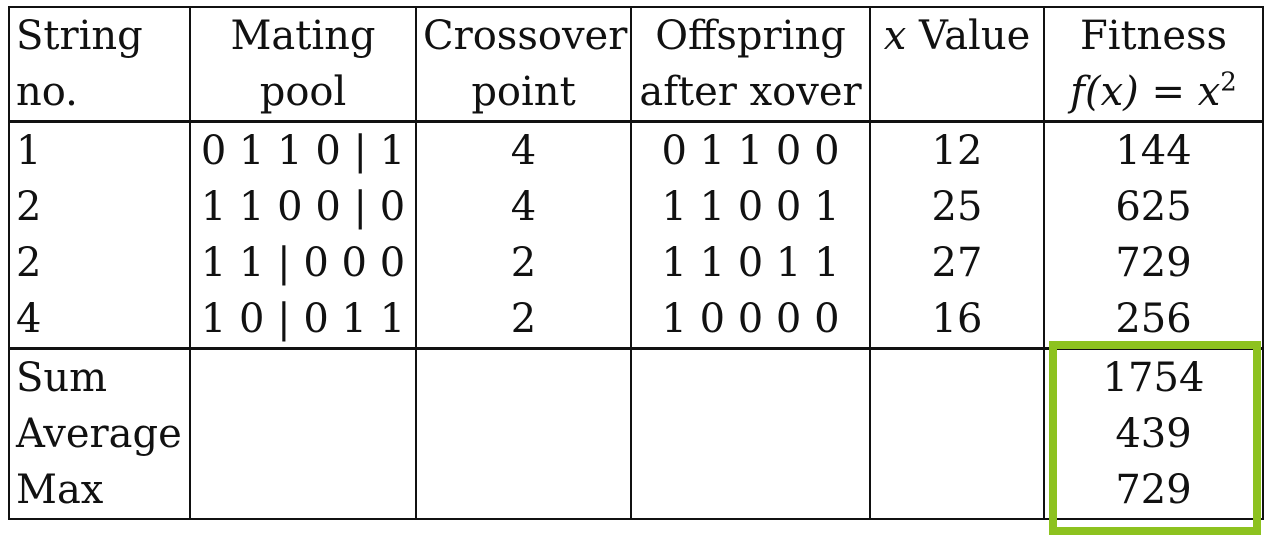  What do you see at coordinates (1153, 150) in the screenshot?
I see `cell-fitness: 144` at bounding box center [1153, 150].